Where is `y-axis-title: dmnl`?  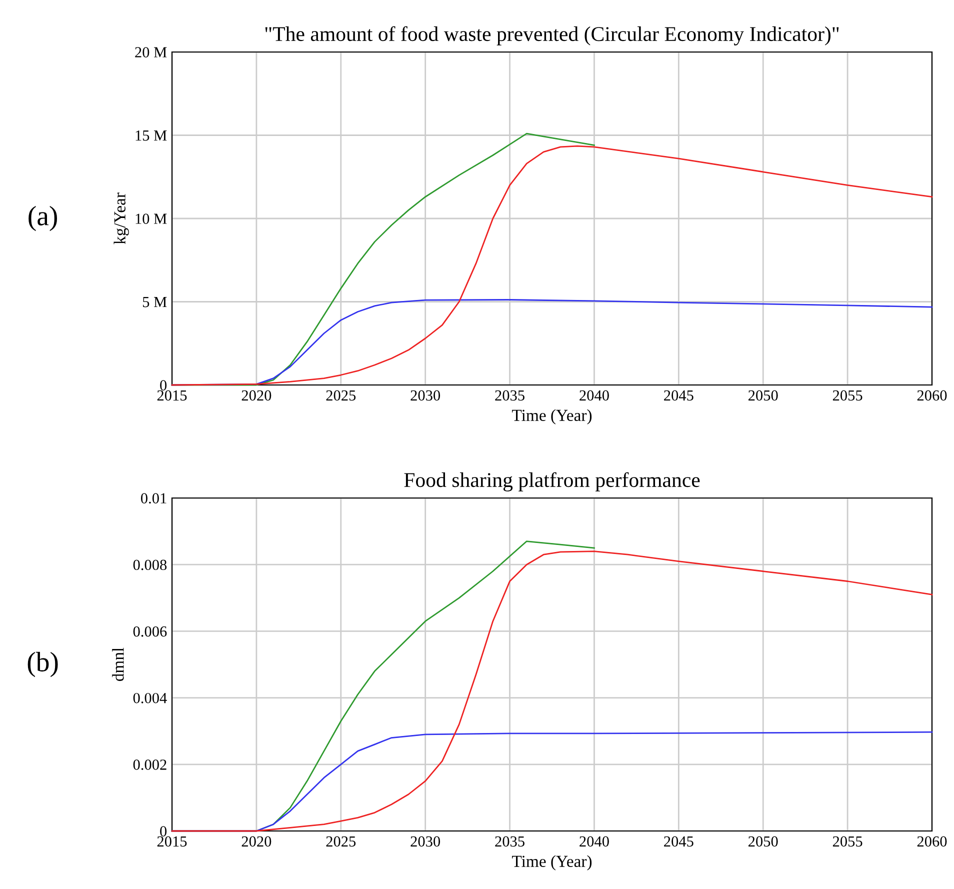
y-axis-title: dmnl is located at coordinates (118, 665).